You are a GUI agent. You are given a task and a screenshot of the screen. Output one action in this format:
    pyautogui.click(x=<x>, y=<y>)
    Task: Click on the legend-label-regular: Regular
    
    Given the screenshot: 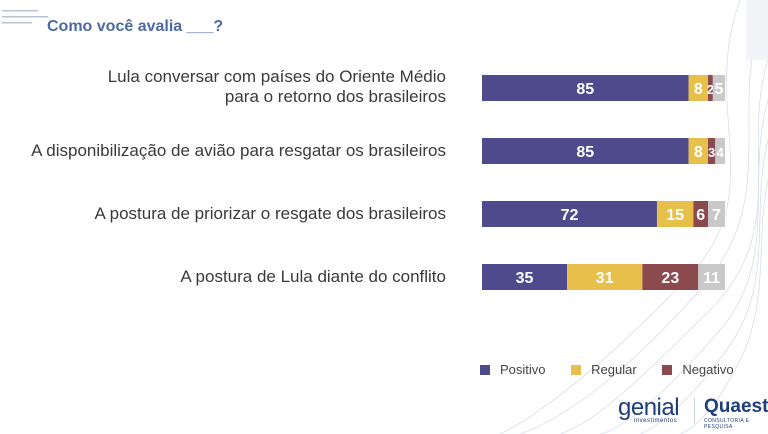 What is the action you would take?
    pyautogui.click(x=614, y=369)
    